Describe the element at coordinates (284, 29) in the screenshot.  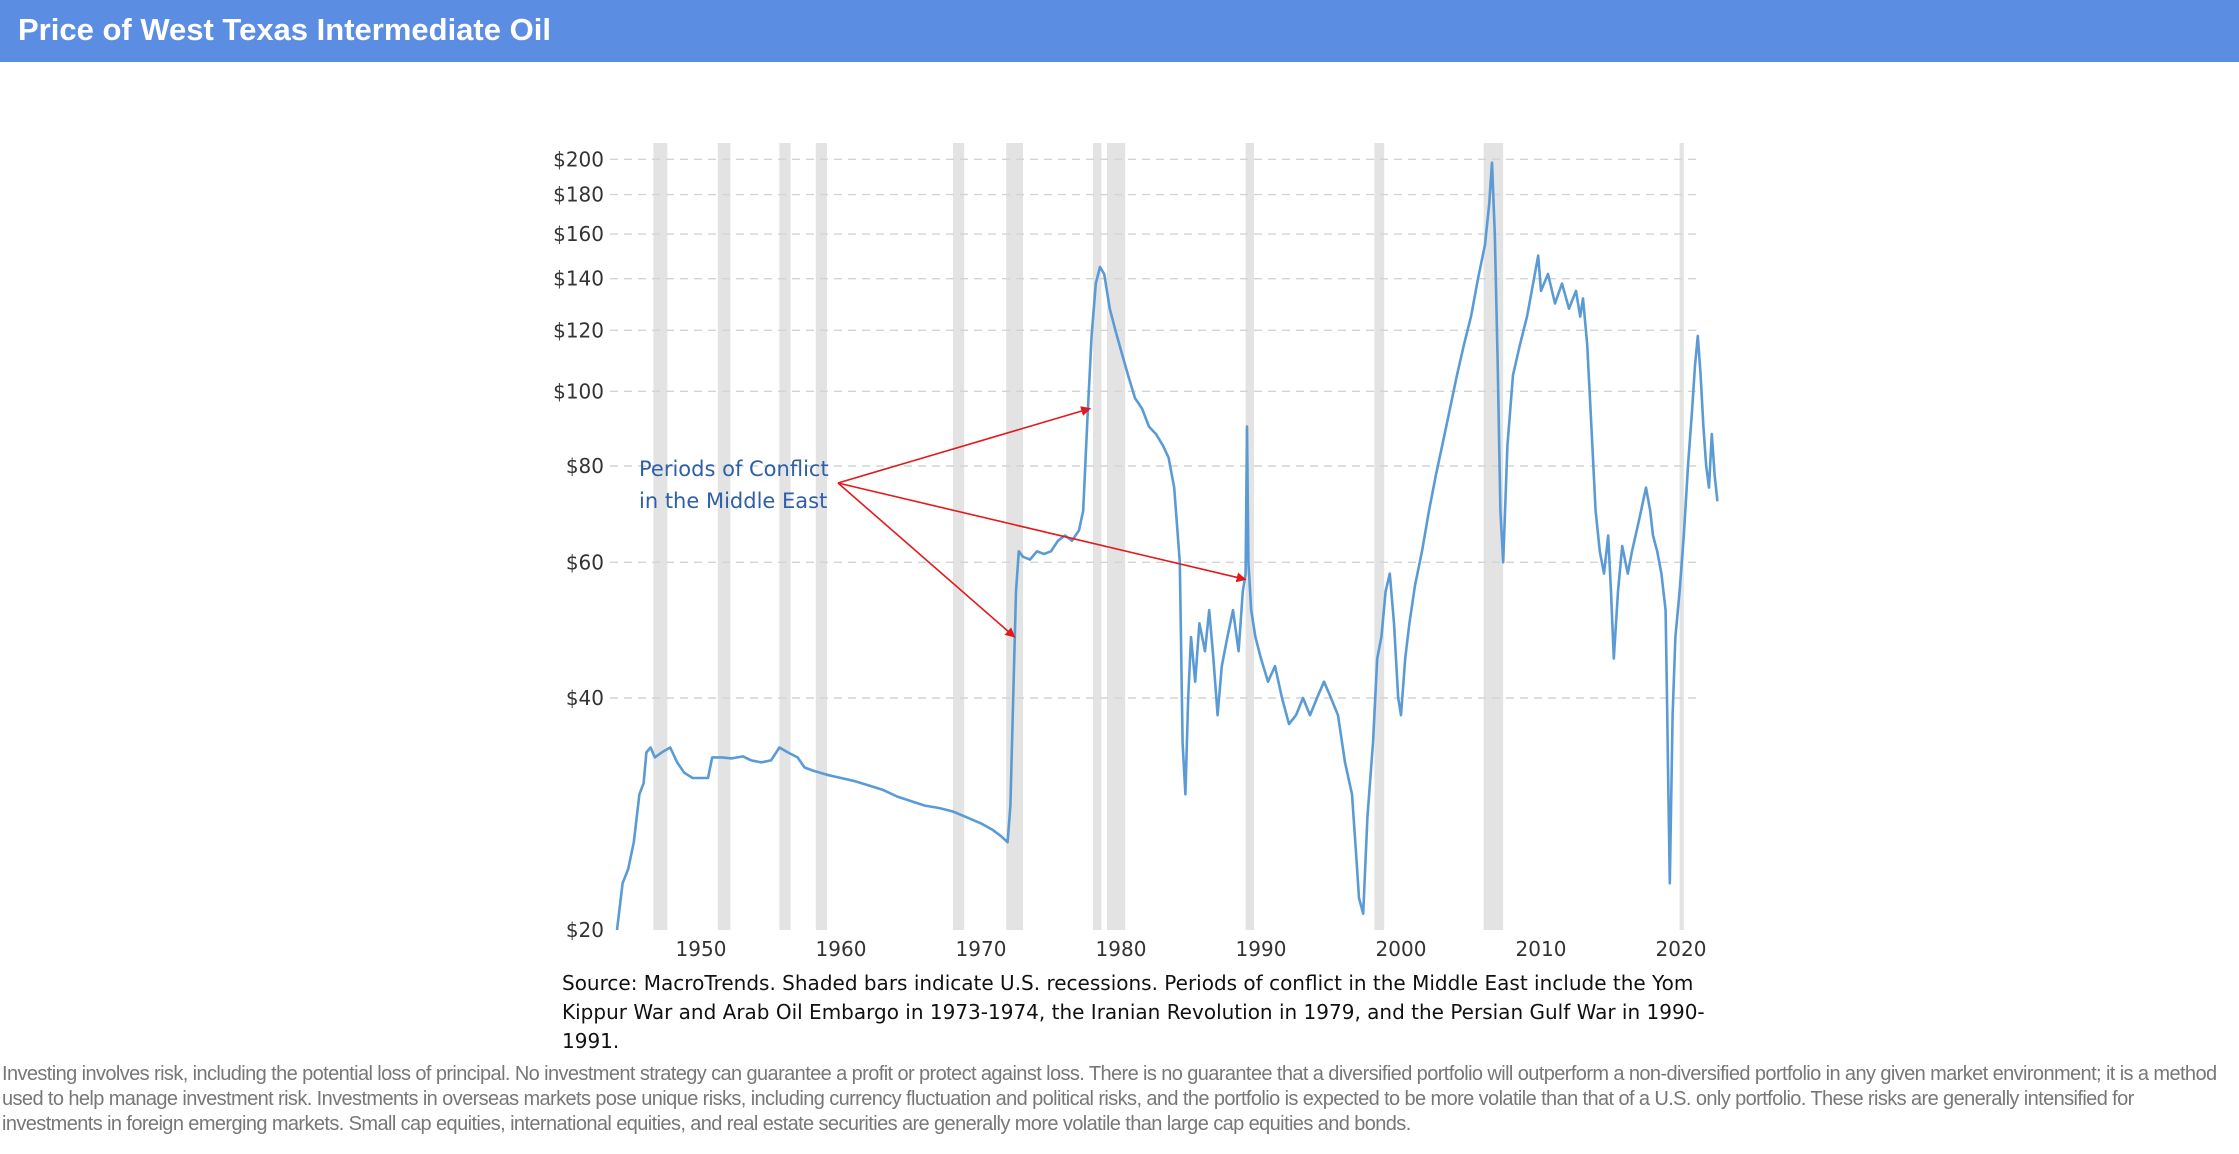
I see `page-title: Price of West Texas Intermediate Oil` at that location.